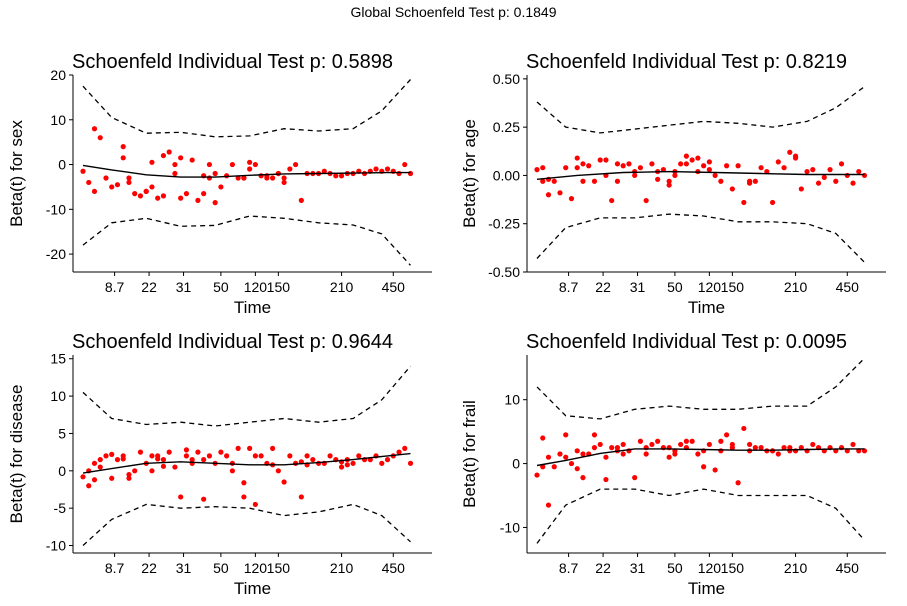 The height and width of the screenshot is (606, 907). What do you see at coordinates (700, 388) in the screenshot?
I see `upper-band-line` at bounding box center [700, 388].